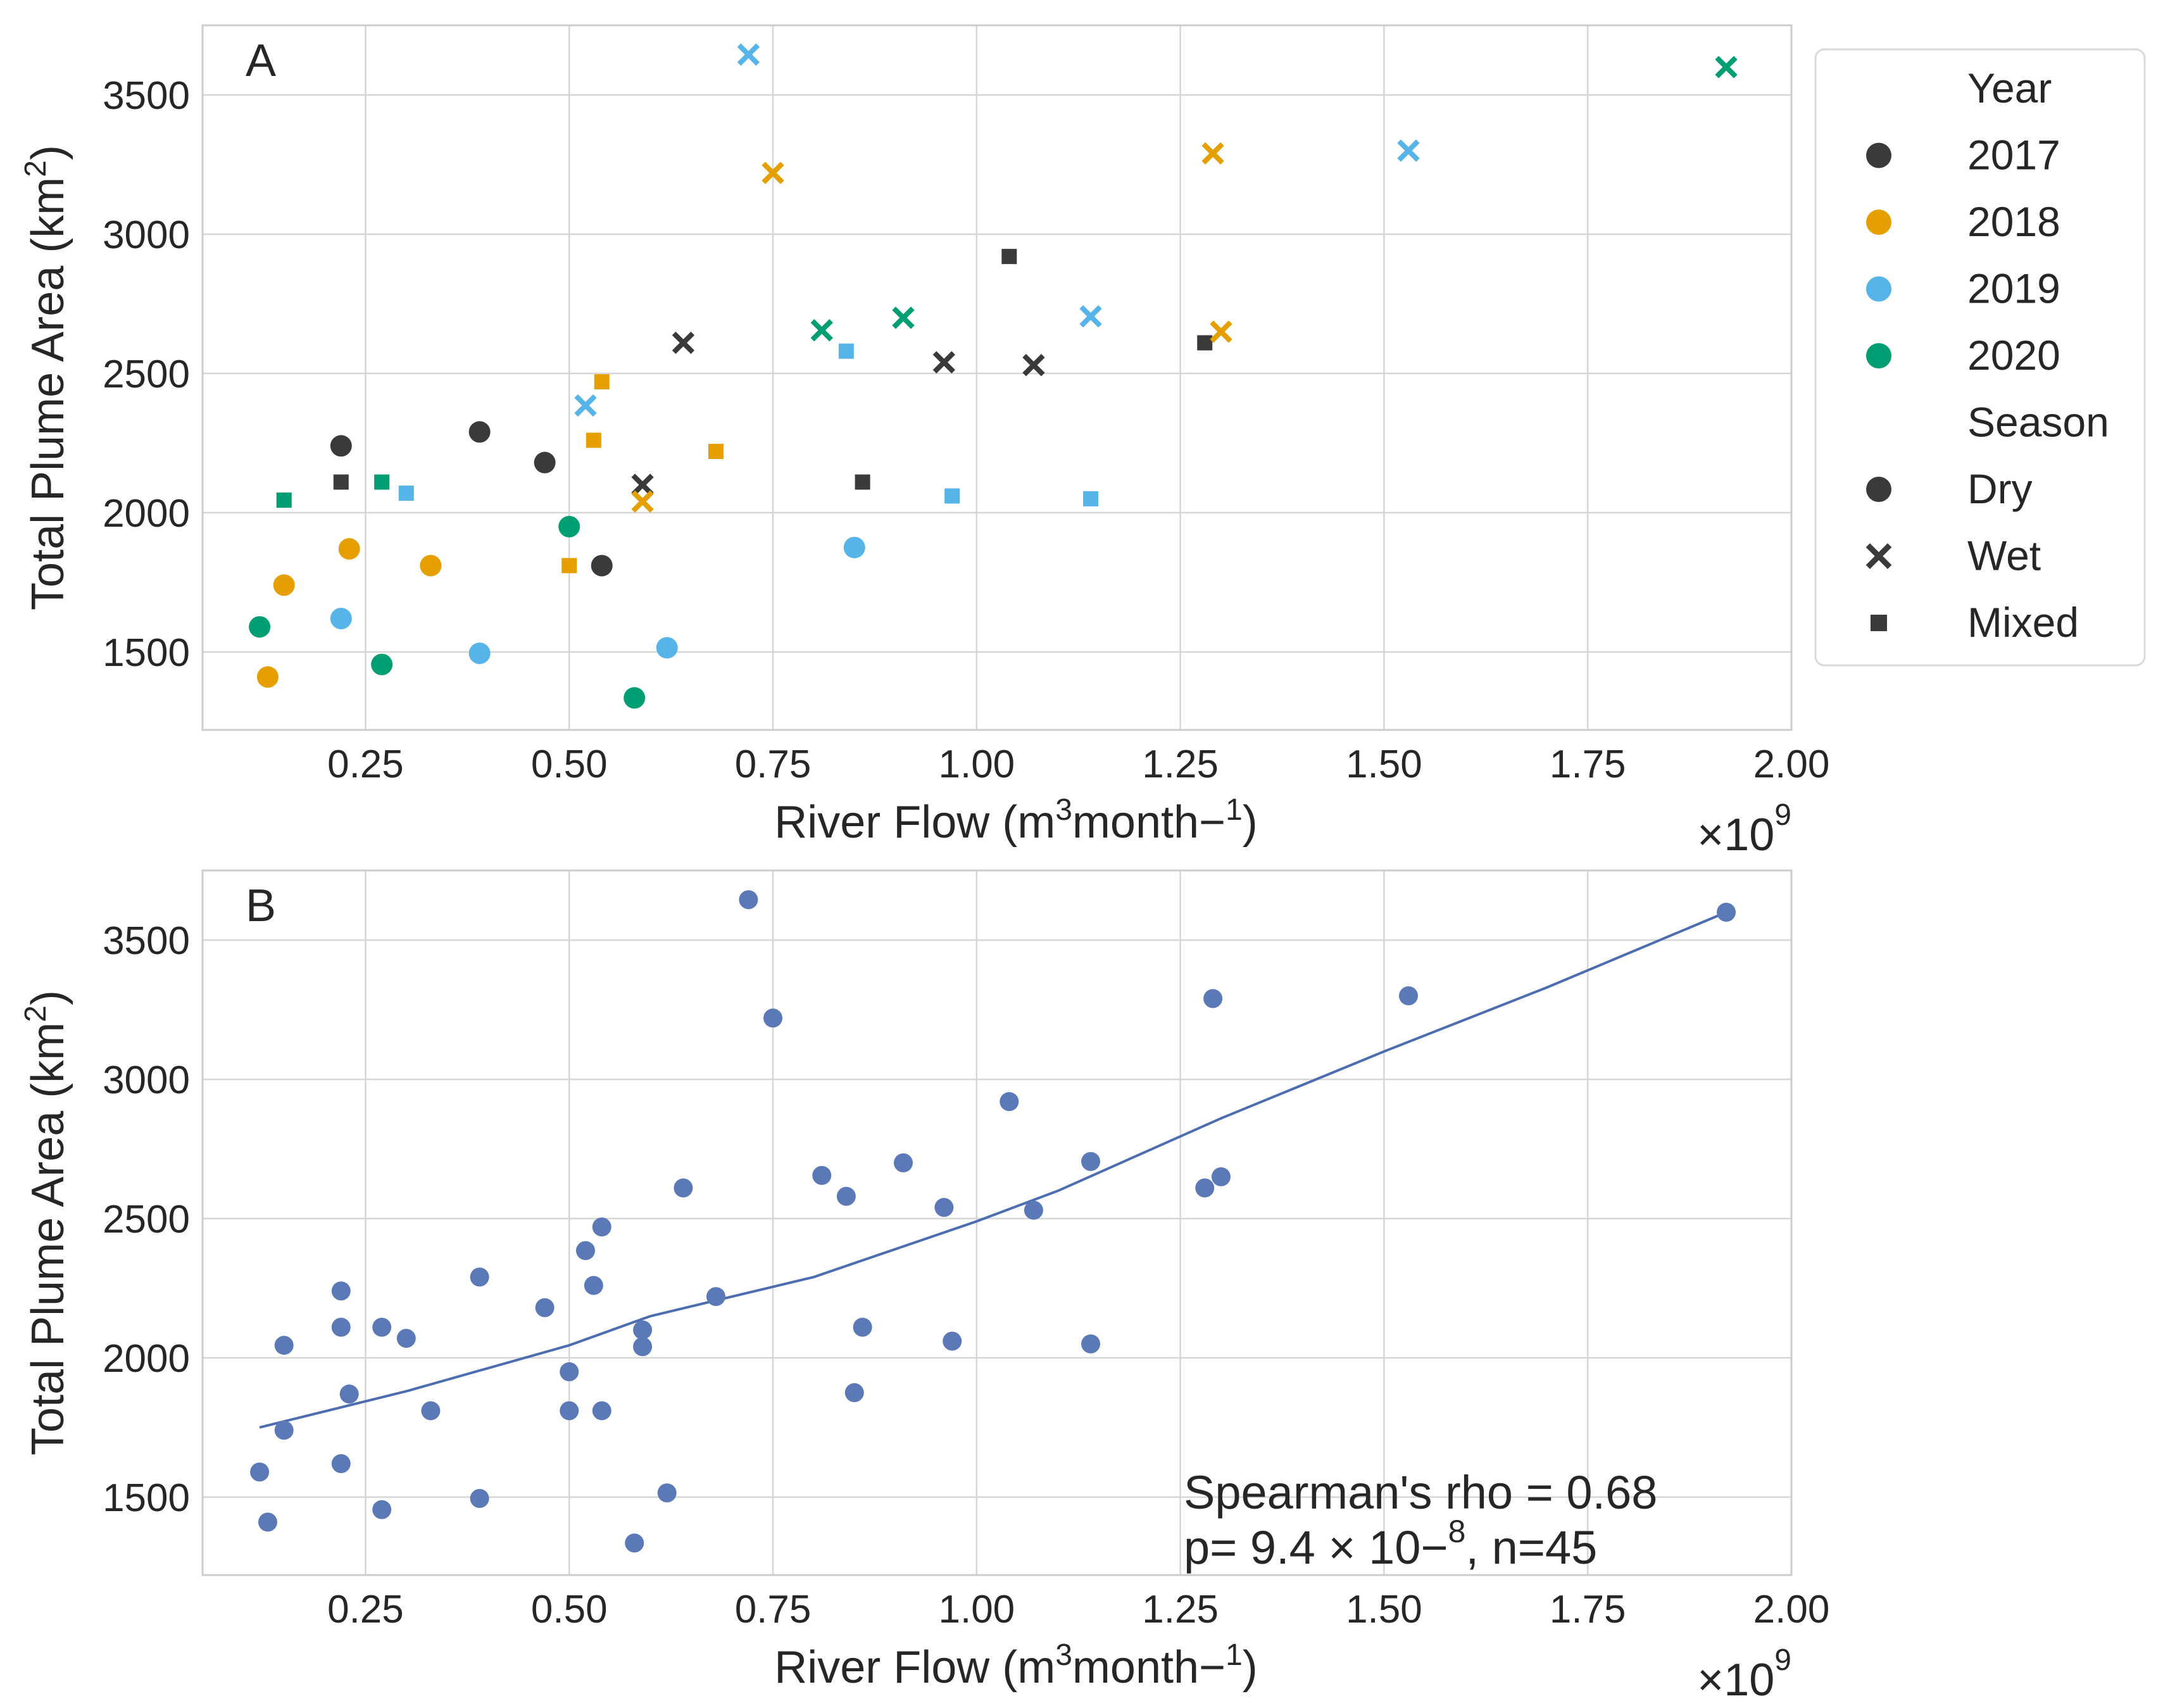 The image size is (2163, 1708). I want to click on panel-b-x-scale-label: ×10⁹, so click(1744, 1674).